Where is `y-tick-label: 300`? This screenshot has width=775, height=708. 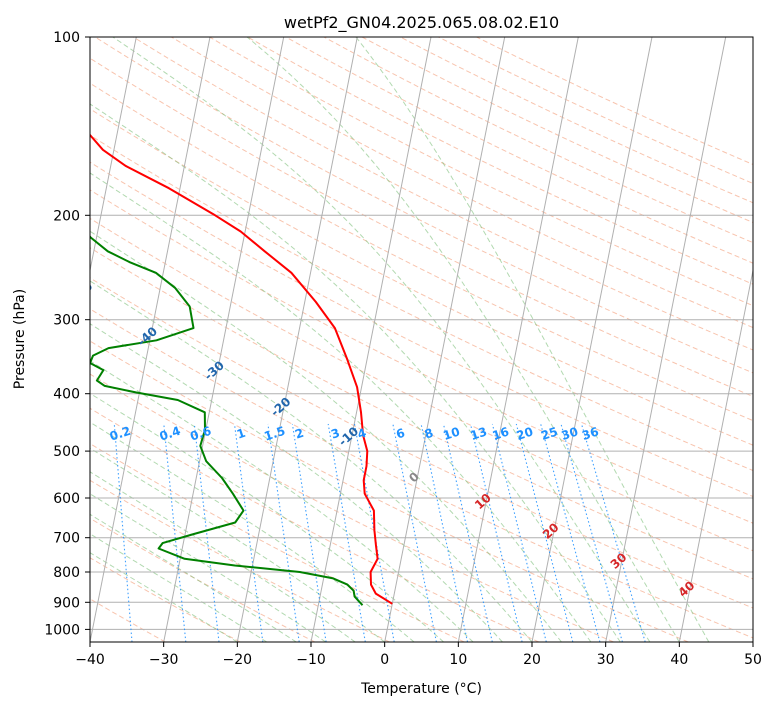
y-tick-label: 300 is located at coordinates (66, 321).